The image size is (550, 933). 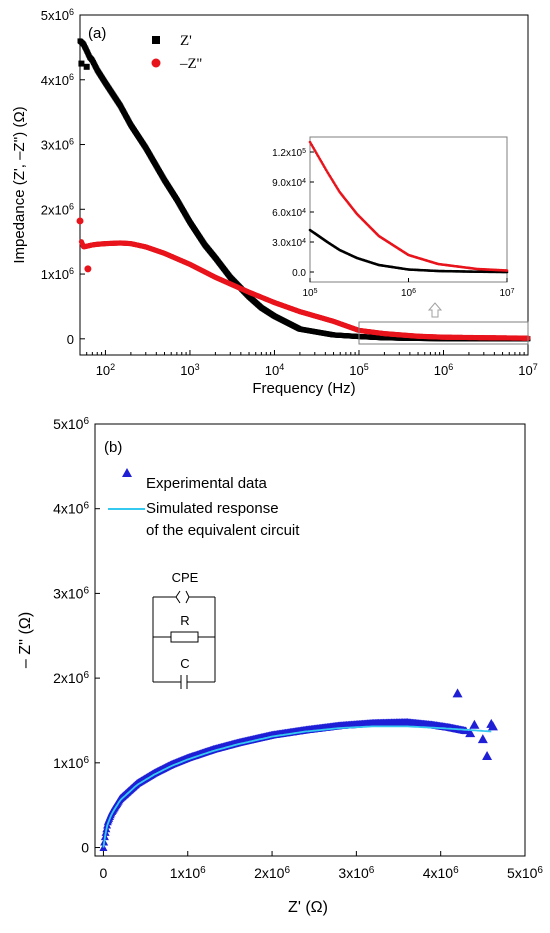 I want to click on inset-series, so click(x=408, y=207).